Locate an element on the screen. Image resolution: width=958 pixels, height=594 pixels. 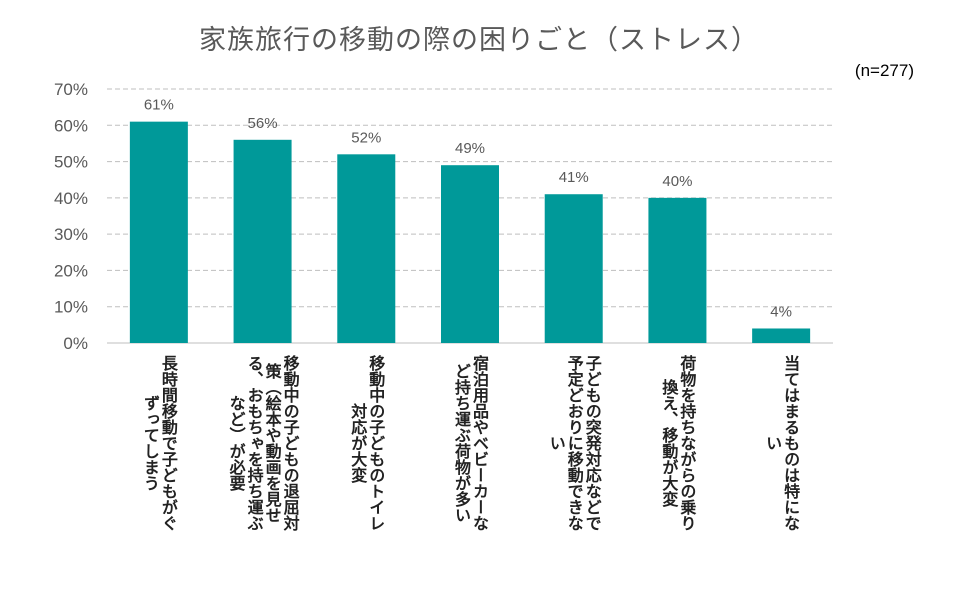
data-label: 40% is located at coordinates (677, 181).